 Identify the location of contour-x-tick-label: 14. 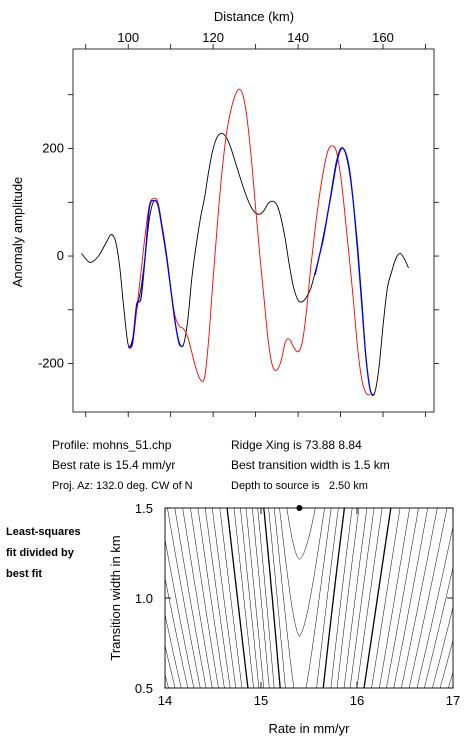
(165, 700).